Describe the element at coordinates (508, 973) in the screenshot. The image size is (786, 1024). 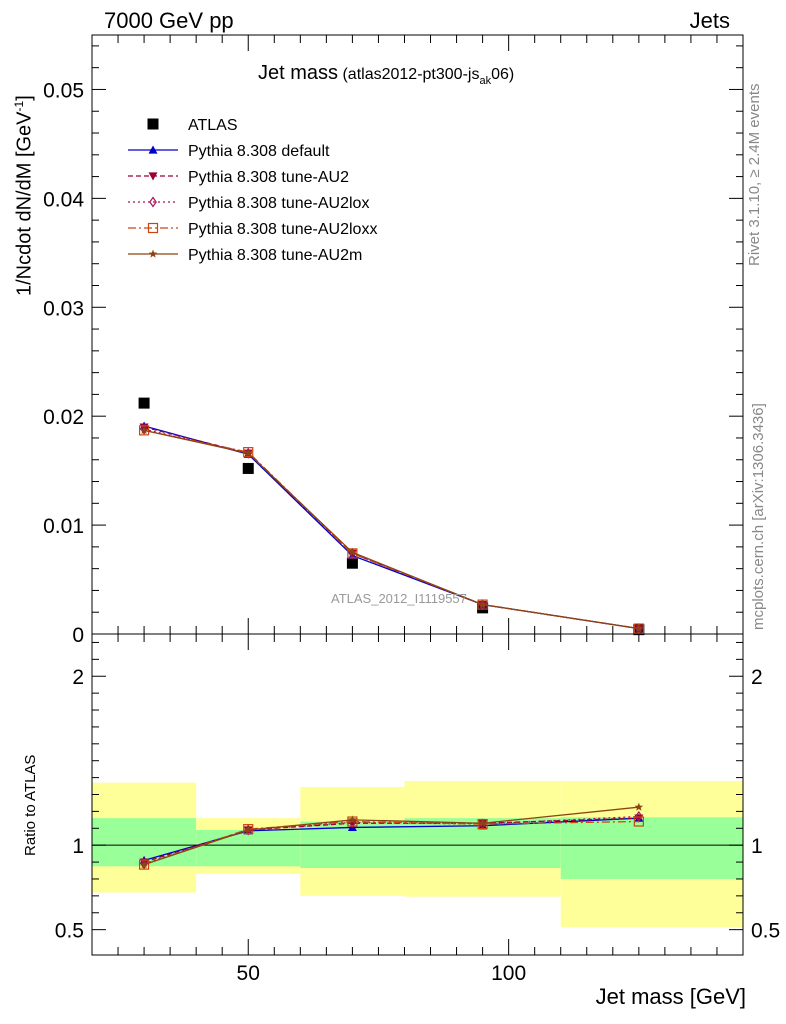
I see `x-tick-label: 100` at that location.